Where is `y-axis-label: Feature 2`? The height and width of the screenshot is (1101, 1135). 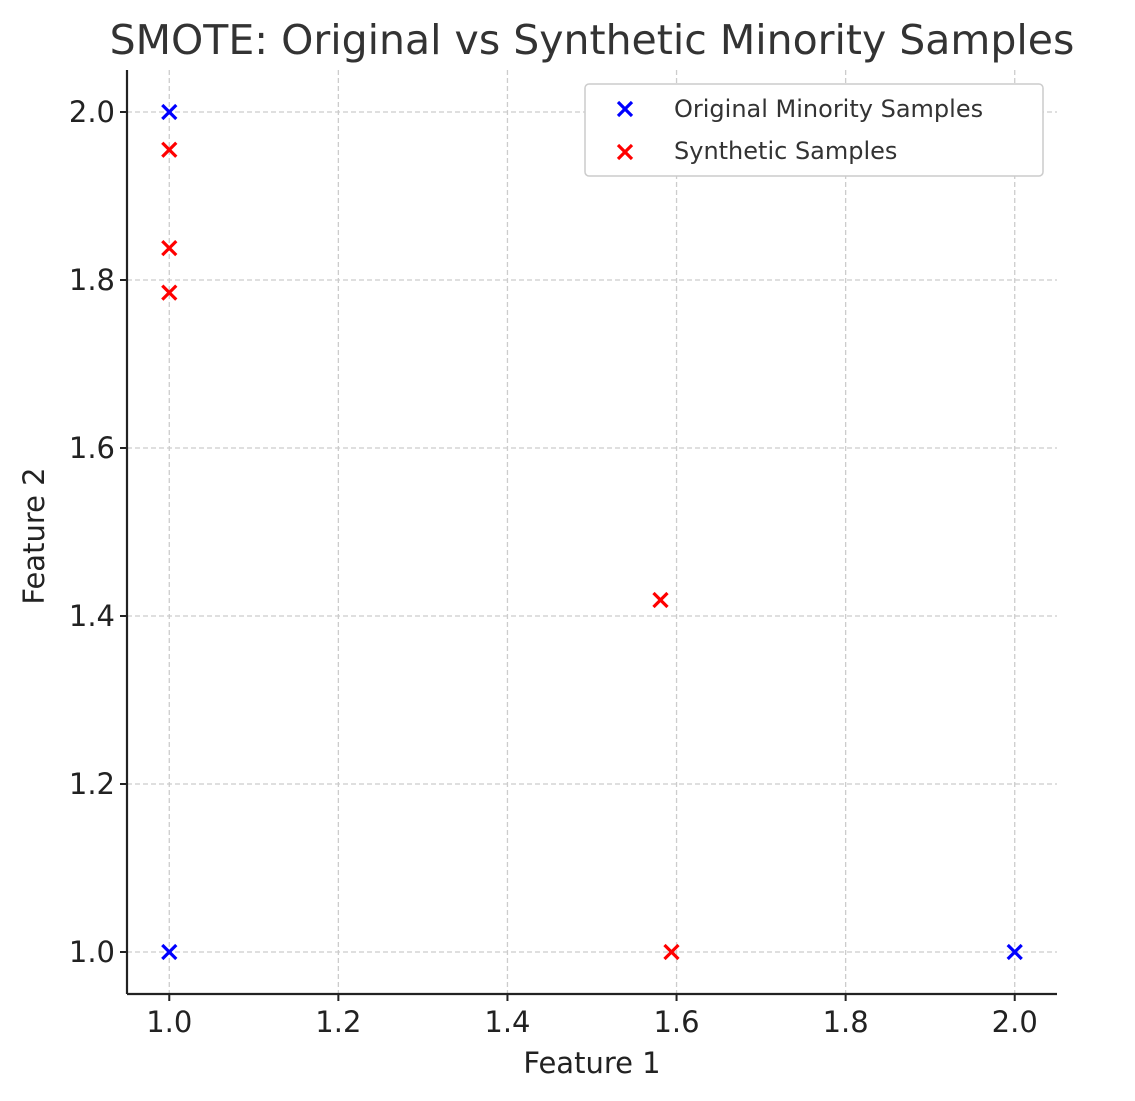
y-axis-label: Feature 2 is located at coordinates (34, 535).